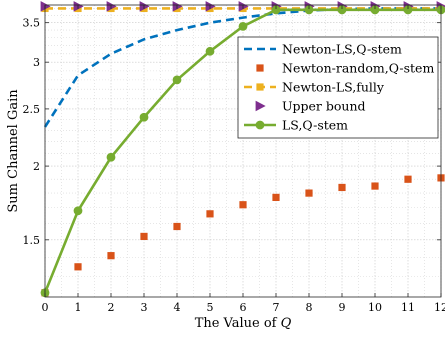 This screenshot has height=339, width=445. Describe the element at coordinates (36, 166) in the screenshot. I see `y-tick-label: 2` at that location.